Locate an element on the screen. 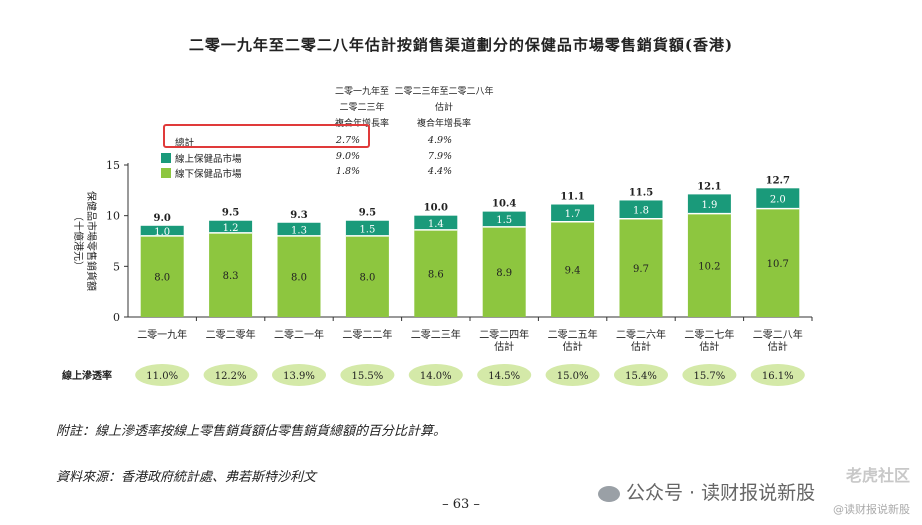  header-line: 複合年增長率 is located at coordinates (443, 124).